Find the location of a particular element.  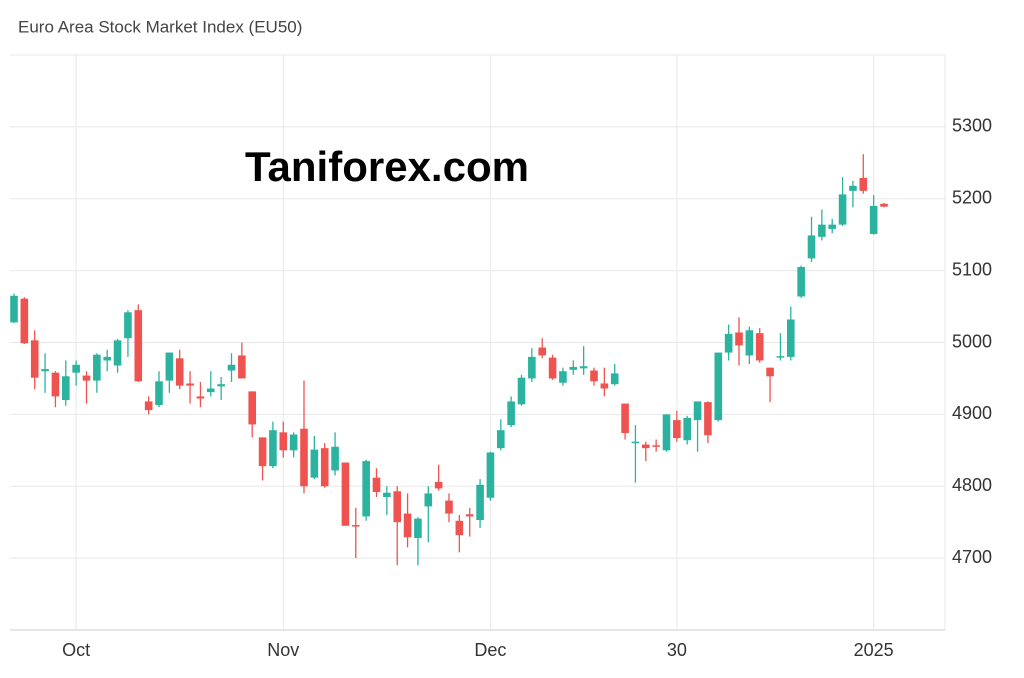

x-tick-label: Dec is located at coordinates (490, 650).